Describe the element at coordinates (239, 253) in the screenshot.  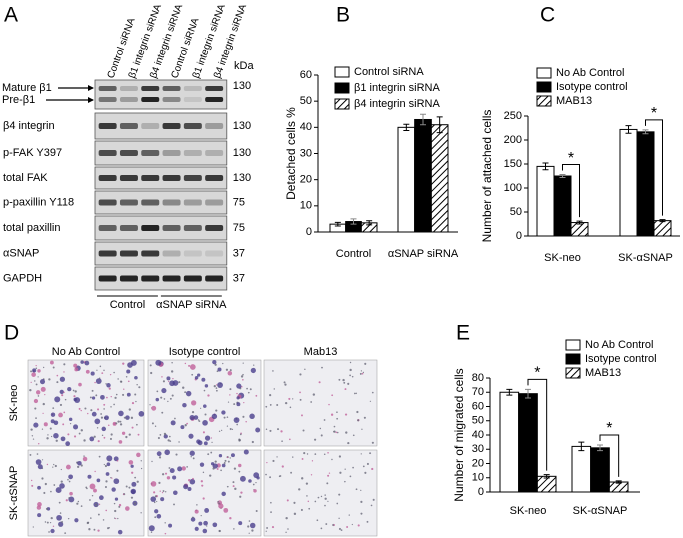
I see `kda-label: 37` at that location.